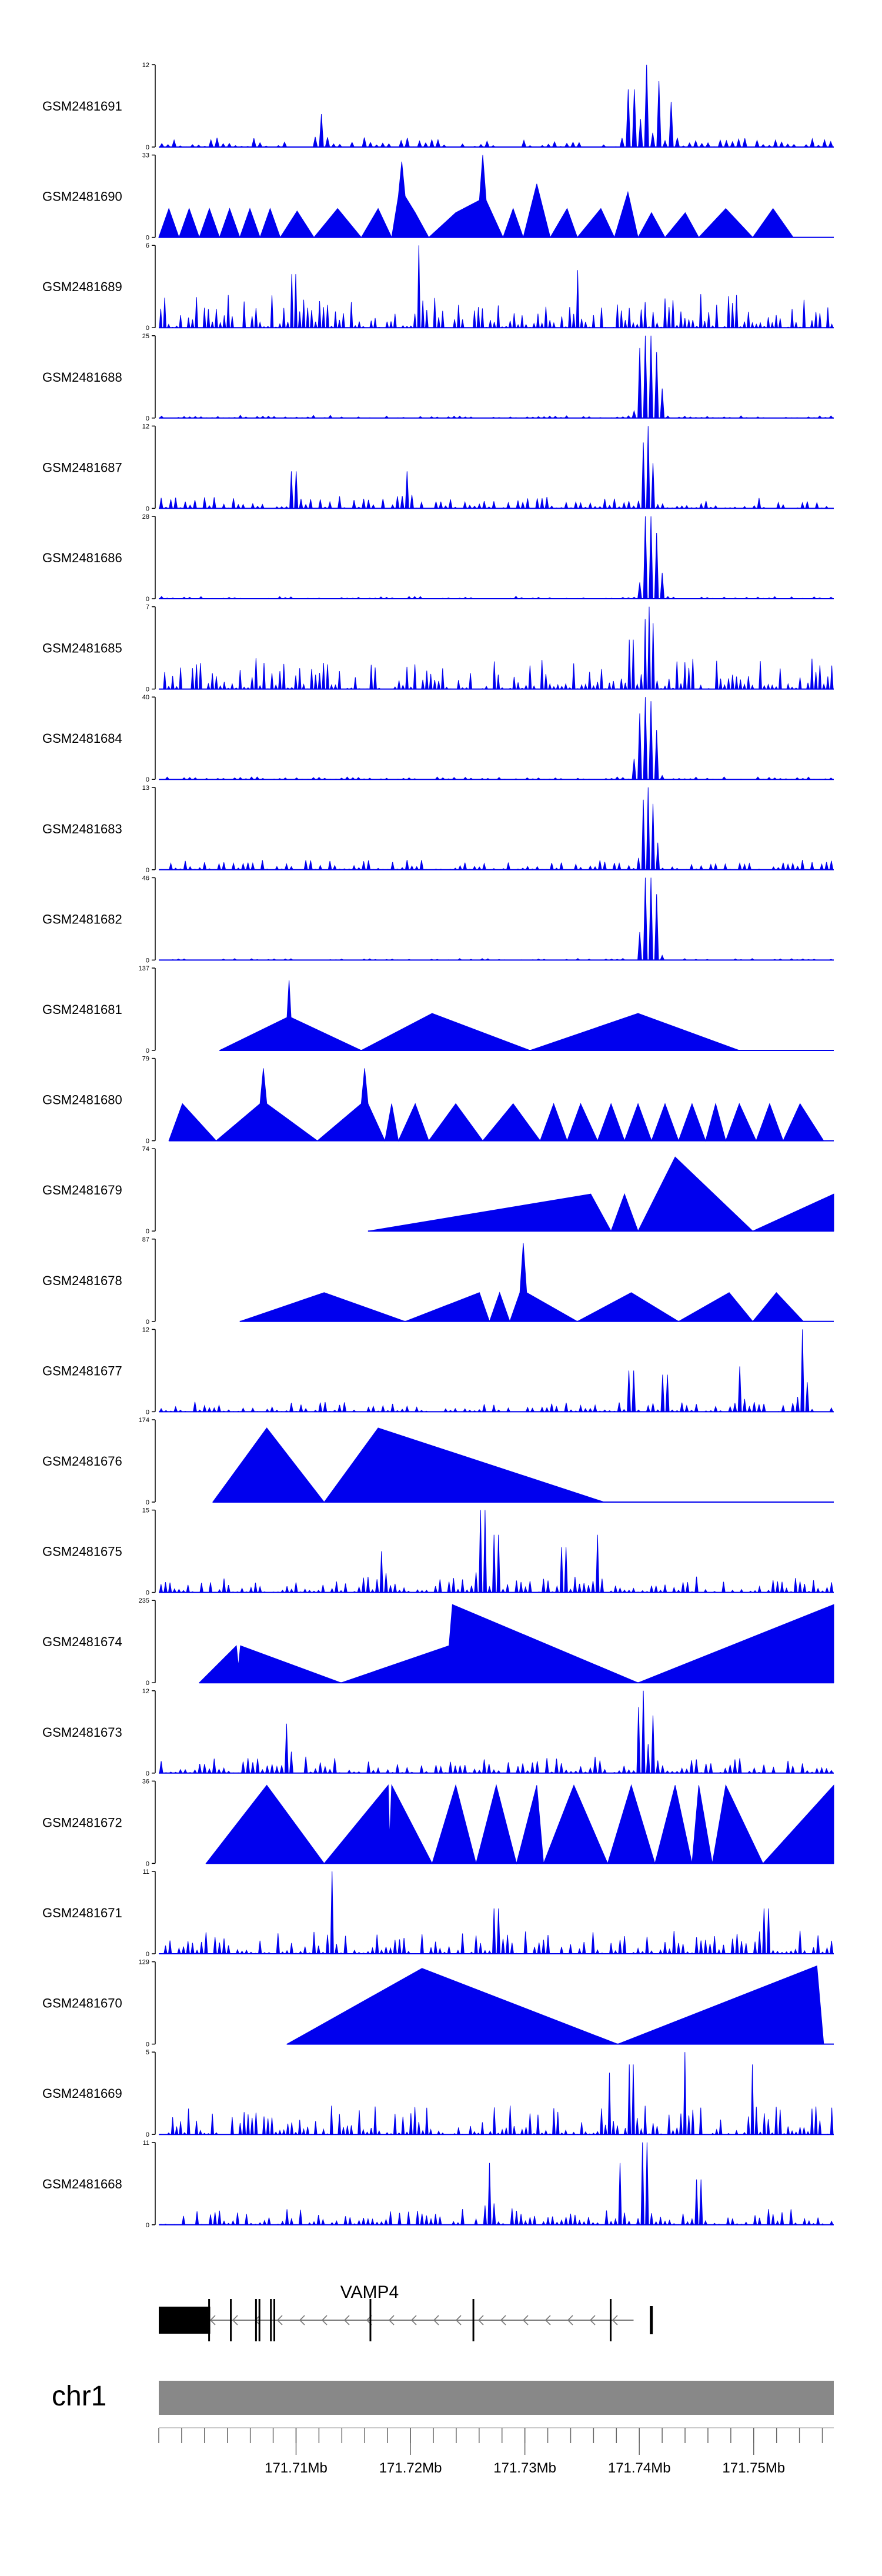 This screenshot has height=2576, width=882. What do you see at coordinates (147, 245) in the screenshot?
I see `y-max-label: 6` at bounding box center [147, 245].